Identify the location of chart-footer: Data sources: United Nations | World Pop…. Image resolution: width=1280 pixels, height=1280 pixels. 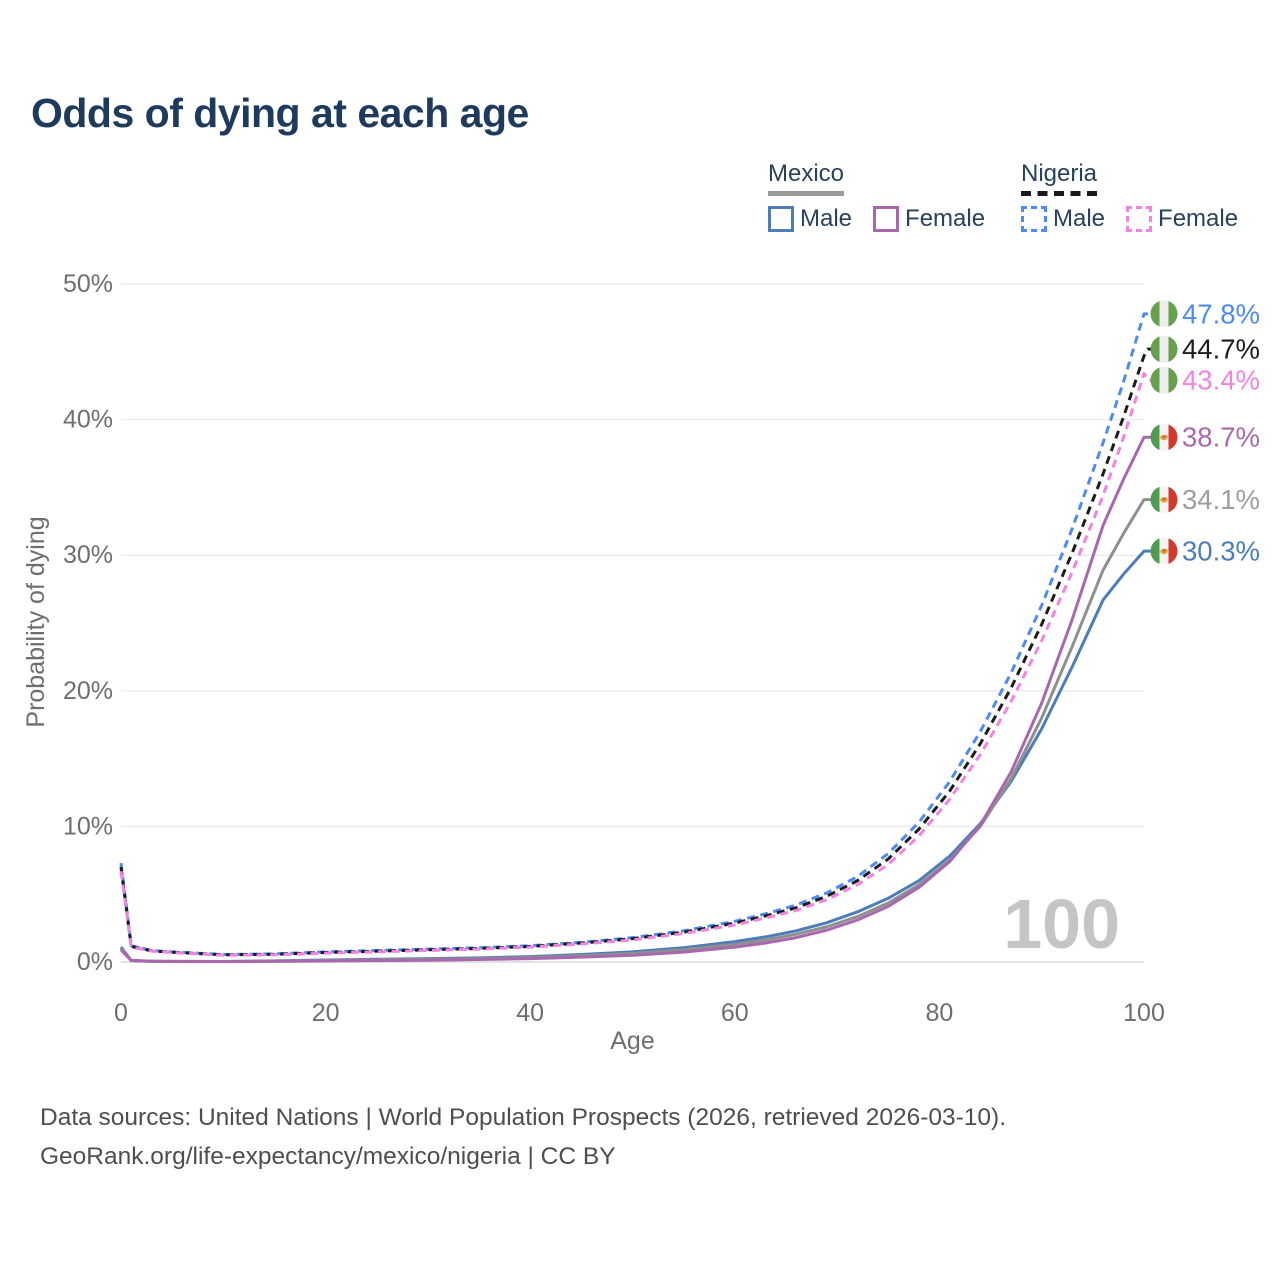
(523, 1137).